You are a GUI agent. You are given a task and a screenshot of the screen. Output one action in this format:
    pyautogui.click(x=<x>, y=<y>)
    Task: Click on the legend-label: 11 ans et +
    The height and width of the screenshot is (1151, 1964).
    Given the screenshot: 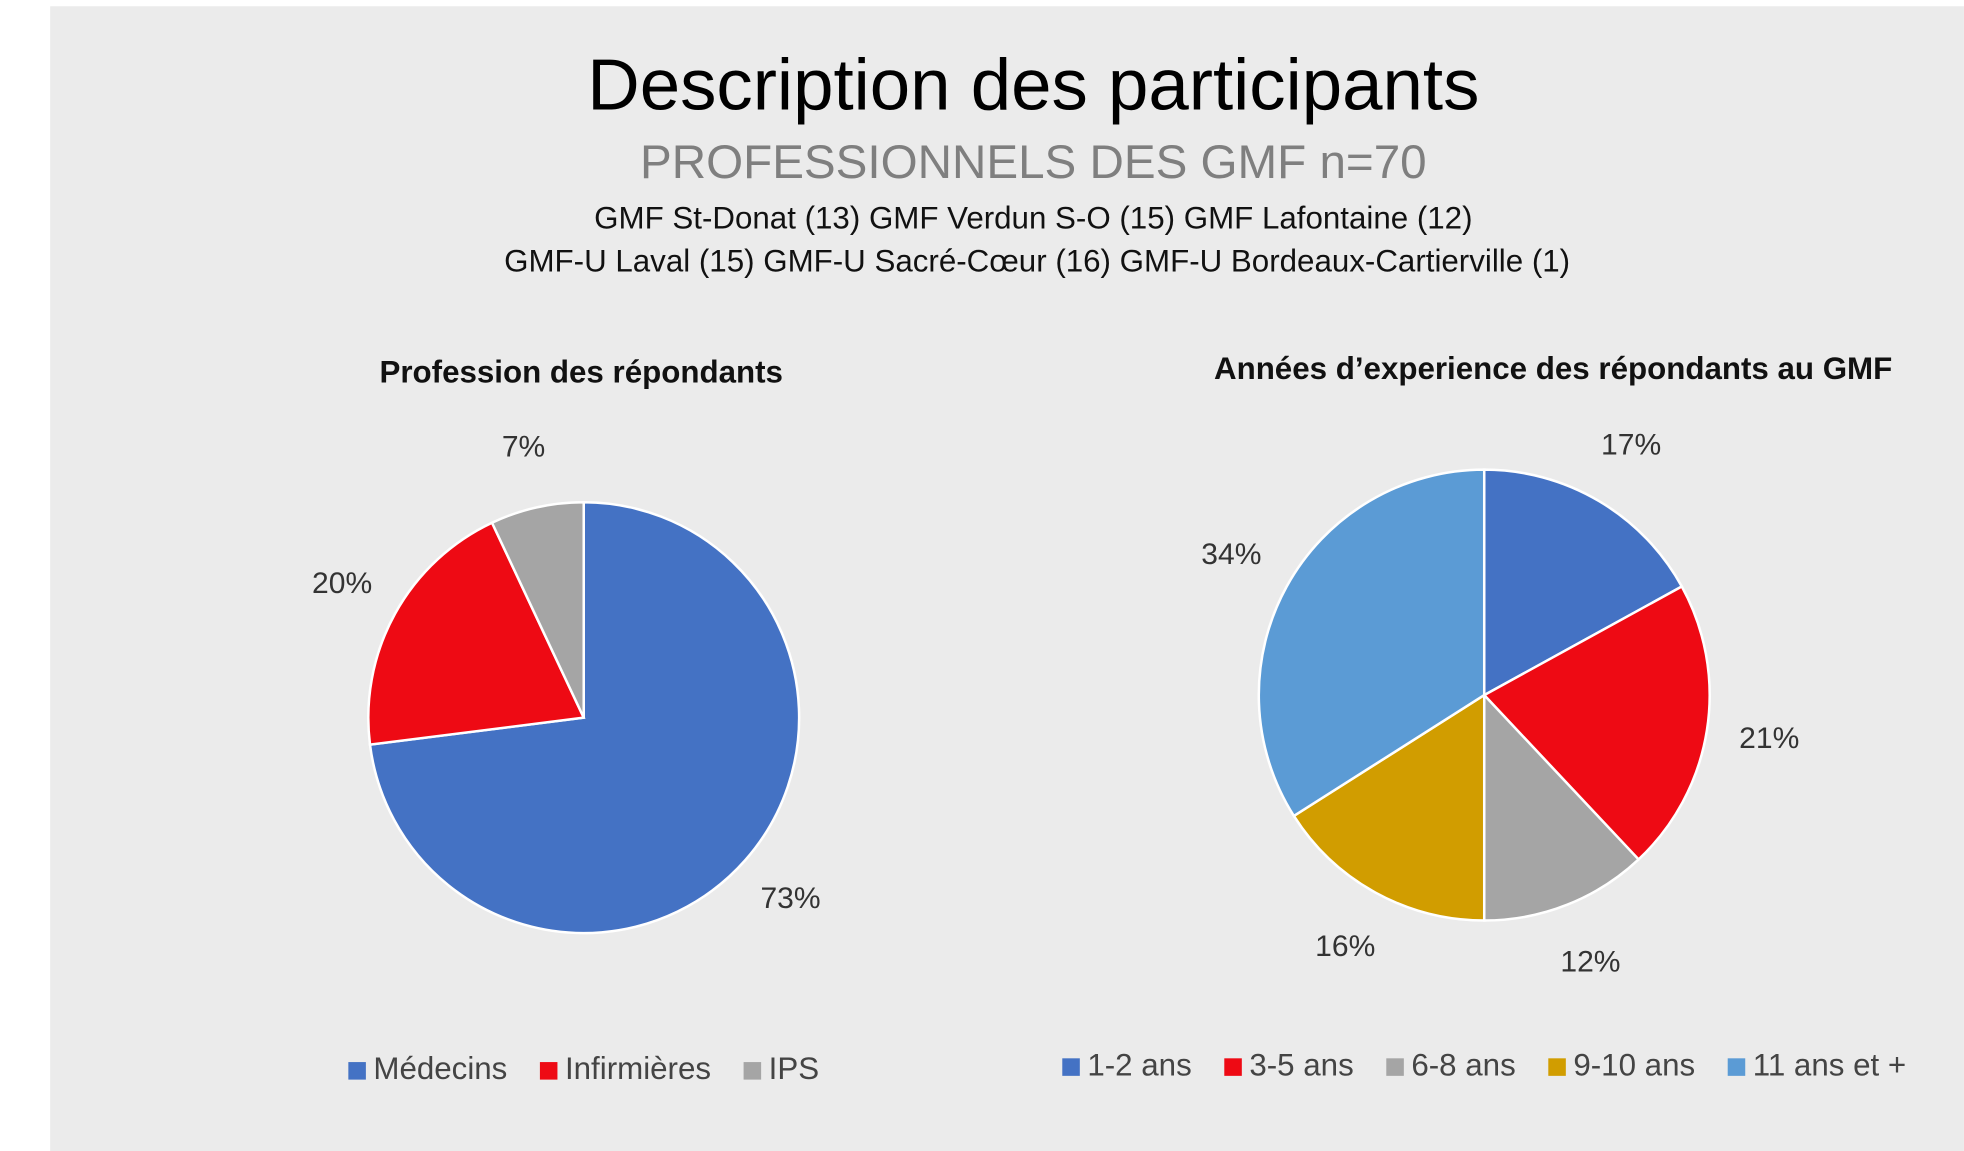 What is the action you would take?
    pyautogui.click(x=1829, y=1064)
    